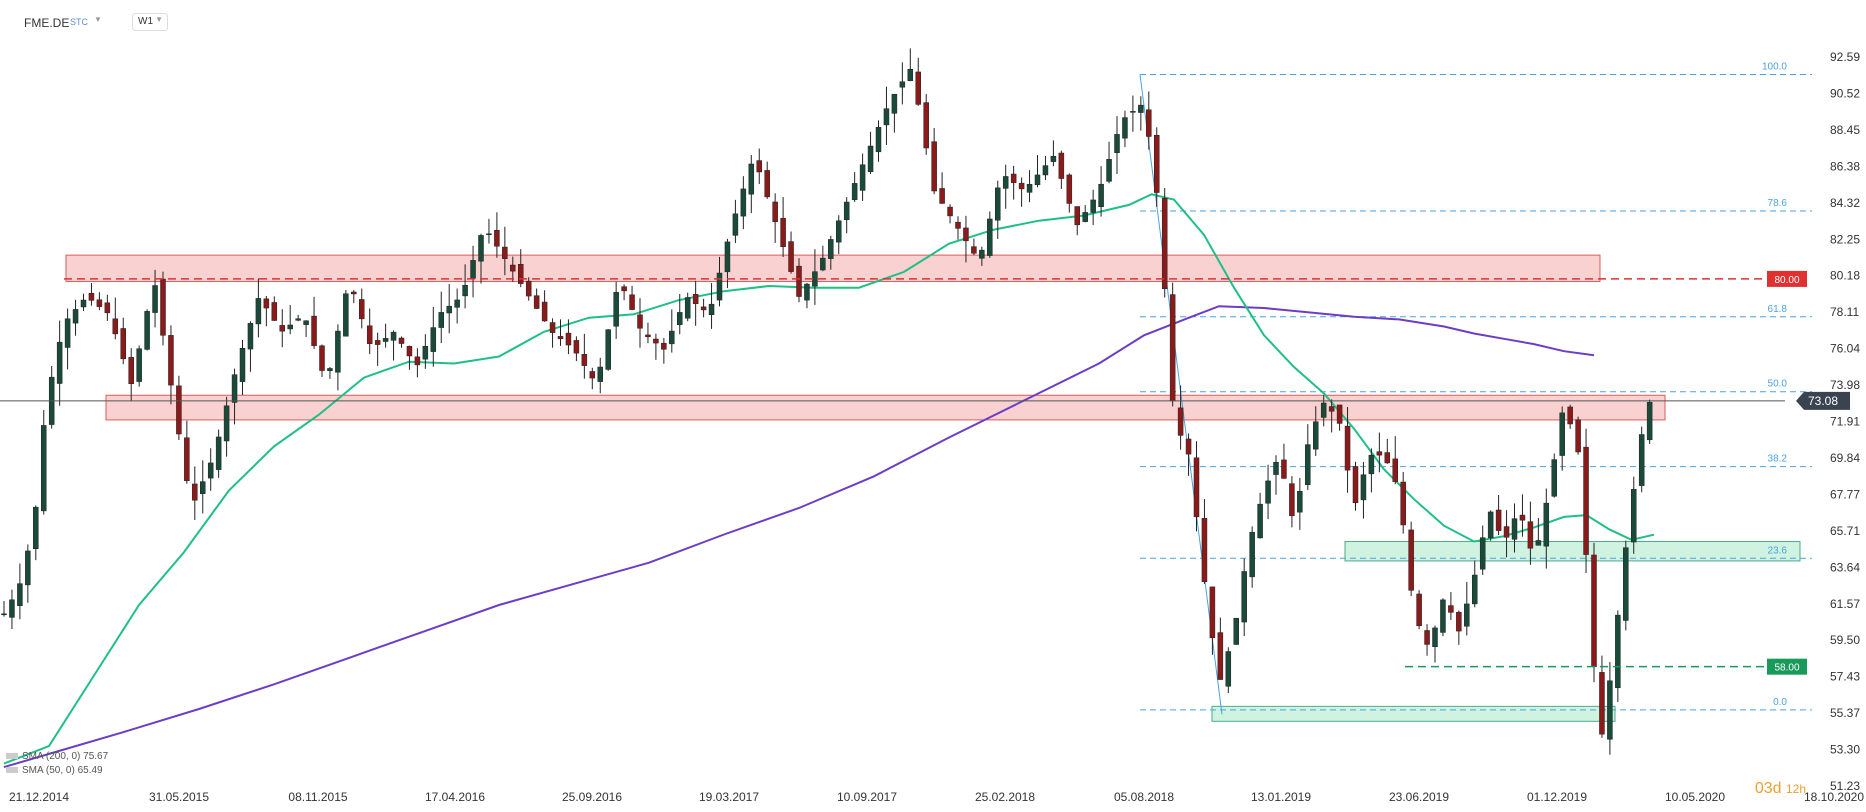 The image size is (1866, 812). Describe the element at coordinates (47, 23) in the screenshot. I see `symbol-label: FME.DE` at that location.